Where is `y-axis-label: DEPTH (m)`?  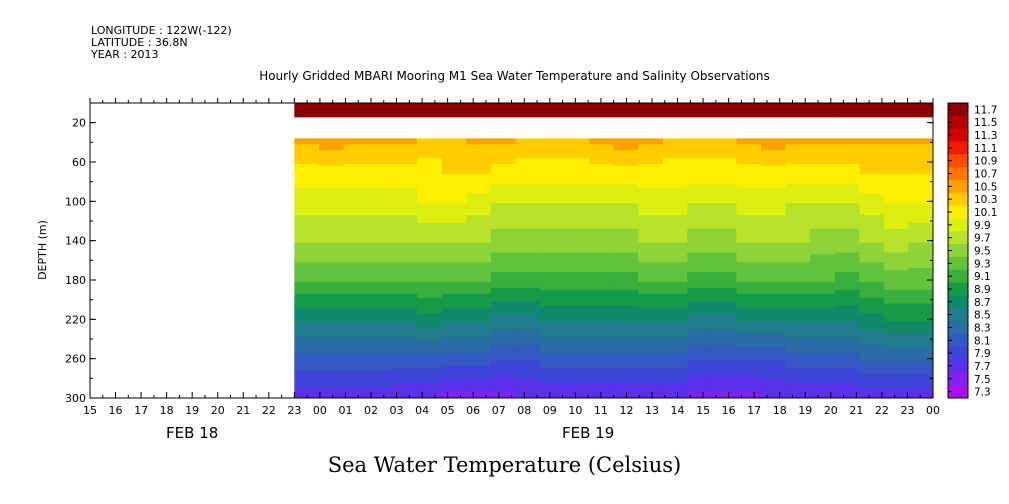
y-axis-label: DEPTH (m) is located at coordinates (42, 250).